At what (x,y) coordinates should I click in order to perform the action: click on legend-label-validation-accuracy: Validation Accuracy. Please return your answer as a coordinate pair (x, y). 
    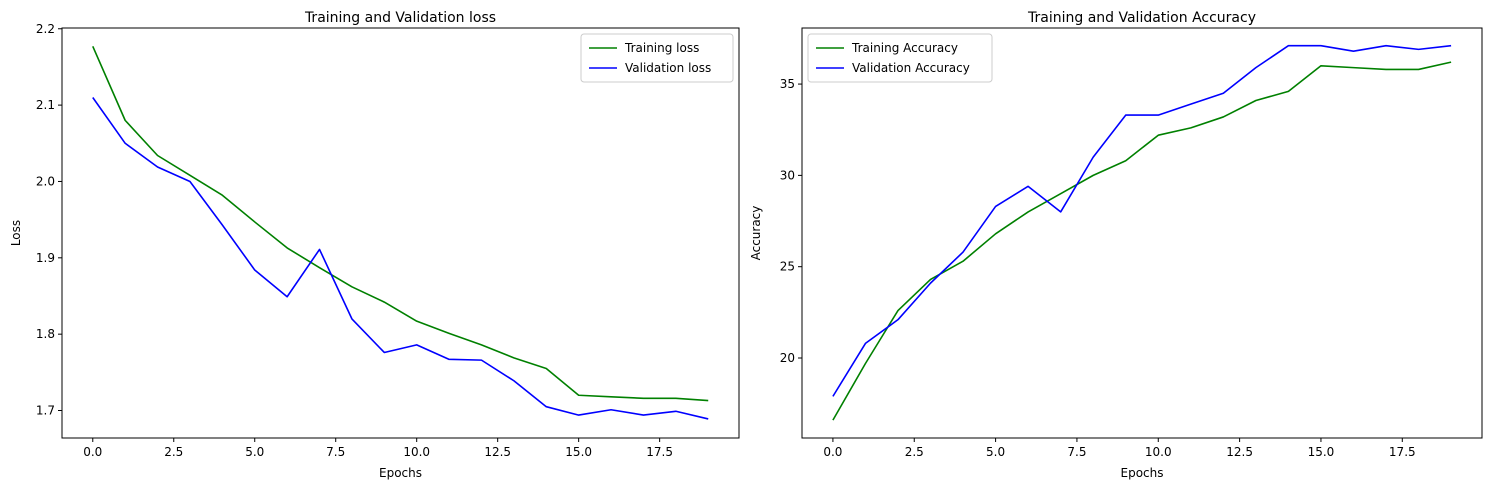
    Looking at the image, I should click on (911, 68).